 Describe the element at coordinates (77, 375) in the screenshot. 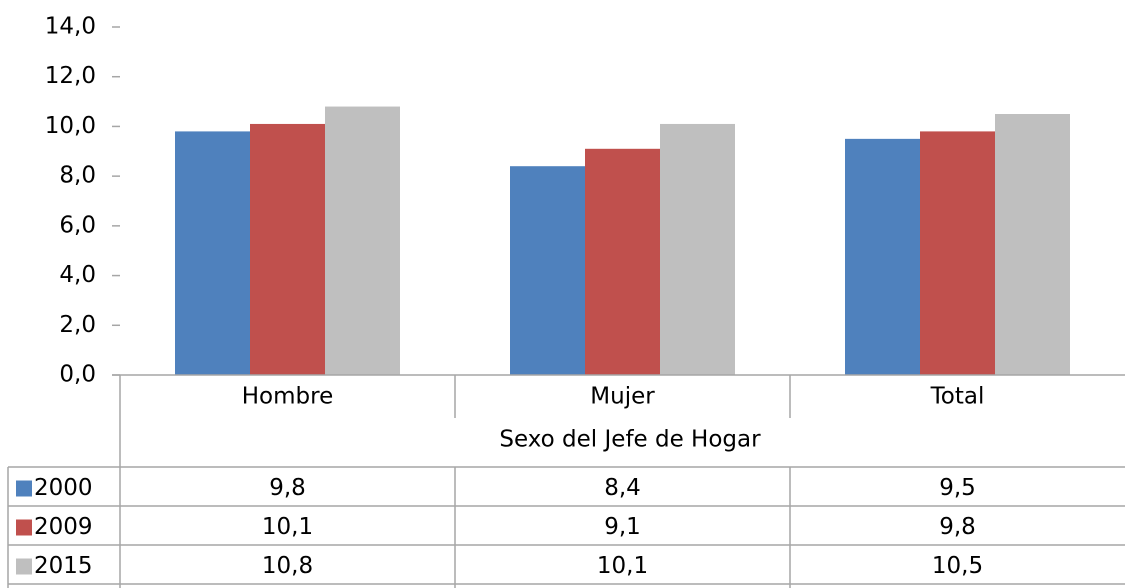

I see `y-tick-label: 0,0` at that location.